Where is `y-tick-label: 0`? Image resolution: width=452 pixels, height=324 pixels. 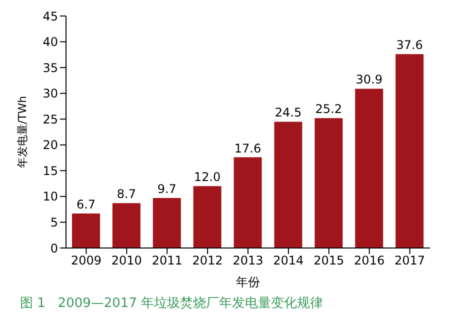 y-tick-label: 0 is located at coordinates (54, 248).